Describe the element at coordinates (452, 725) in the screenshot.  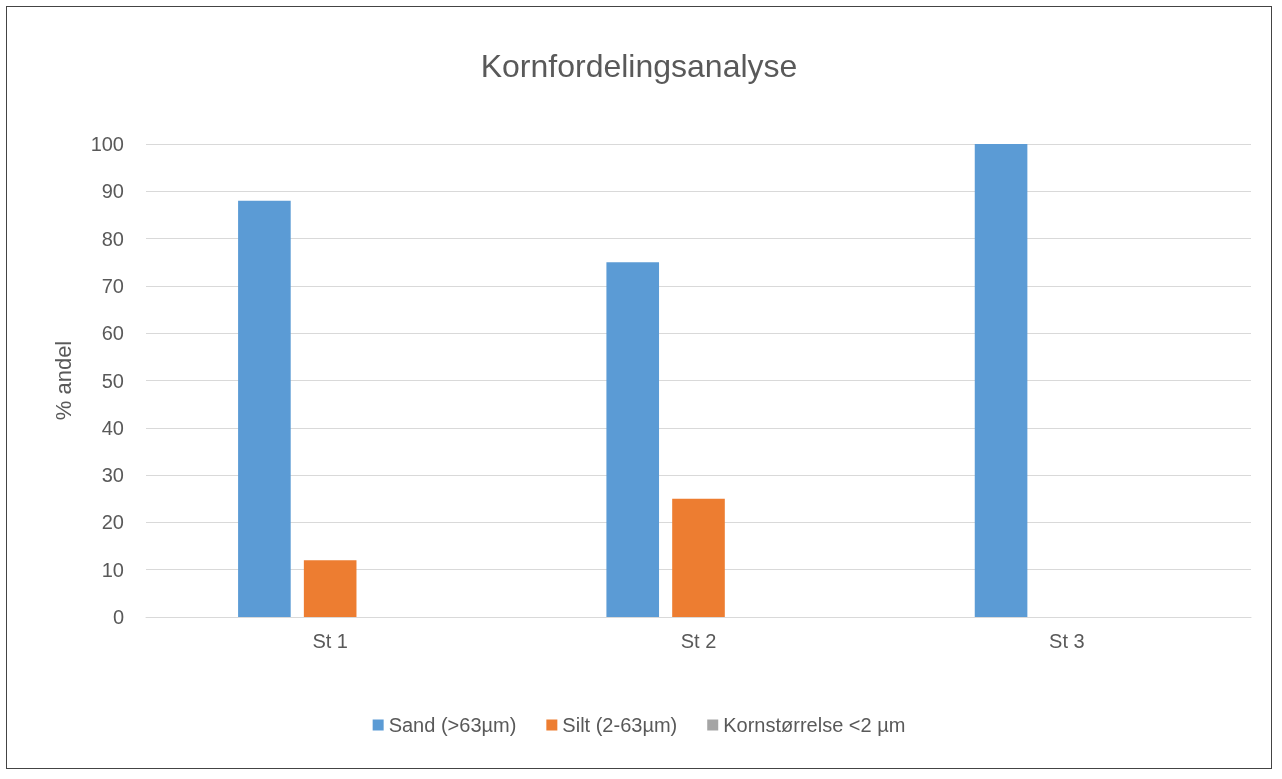
I see `legend-label: Sand (>63µm)` at that location.